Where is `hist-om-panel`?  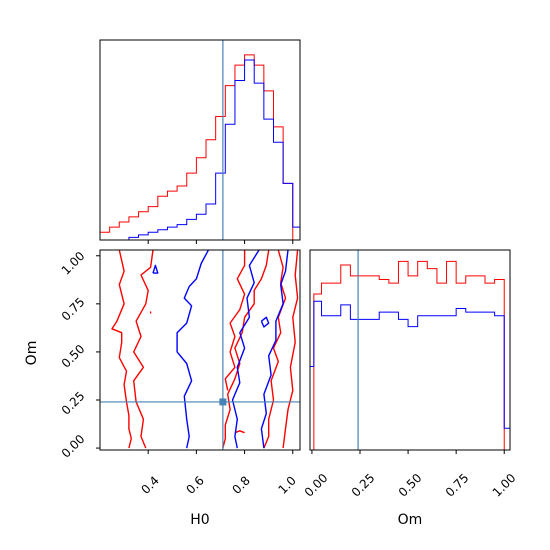 hist-om-panel is located at coordinates (410, 351).